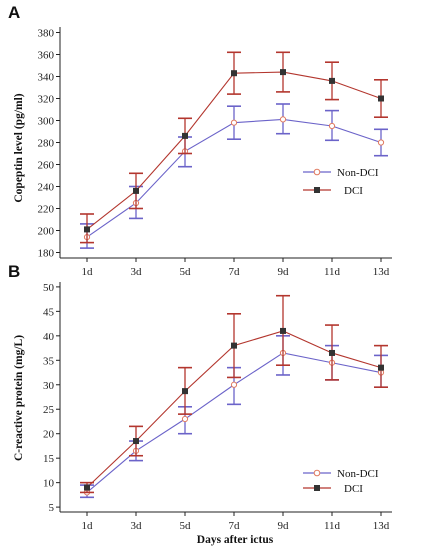 This screenshot has height=550, width=422. I want to click on y-tick-label-a: 200, so click(46, 232).